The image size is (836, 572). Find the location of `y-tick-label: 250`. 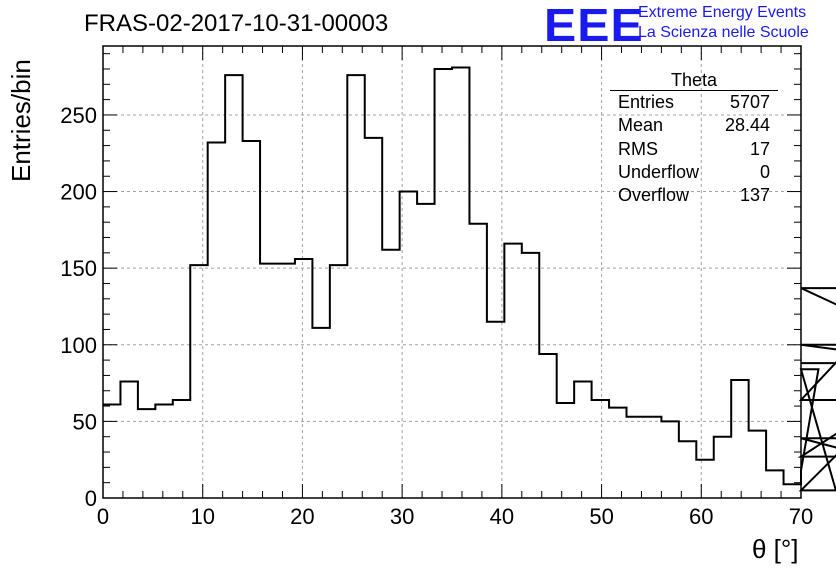

y-tick-label: 250 is located at coordinates (78, 115).